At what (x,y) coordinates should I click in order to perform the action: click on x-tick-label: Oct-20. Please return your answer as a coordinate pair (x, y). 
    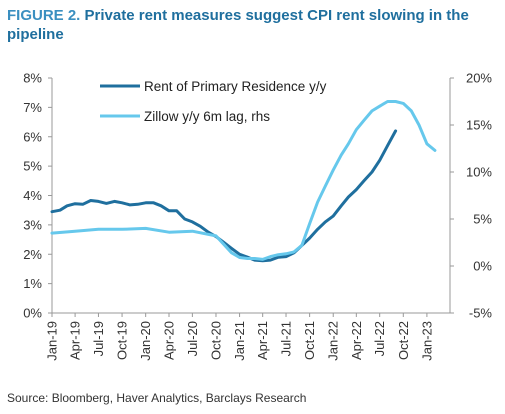
    Looking at the image, I should click on (215, 340).